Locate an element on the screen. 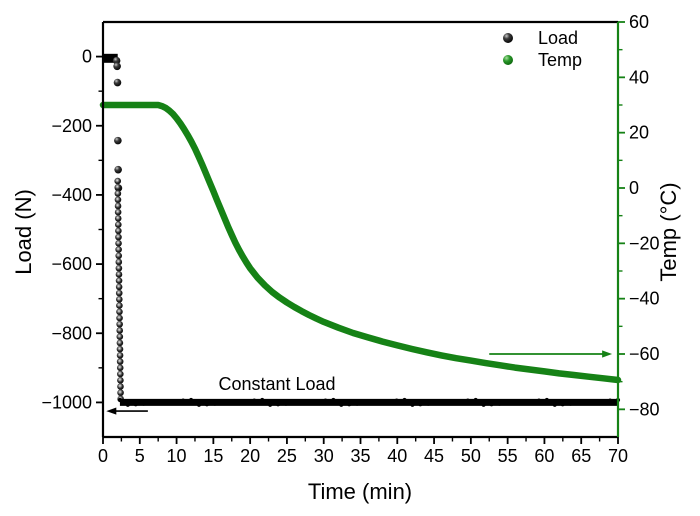  legend-load-sphere-icon is located at coordinates (508, 38).